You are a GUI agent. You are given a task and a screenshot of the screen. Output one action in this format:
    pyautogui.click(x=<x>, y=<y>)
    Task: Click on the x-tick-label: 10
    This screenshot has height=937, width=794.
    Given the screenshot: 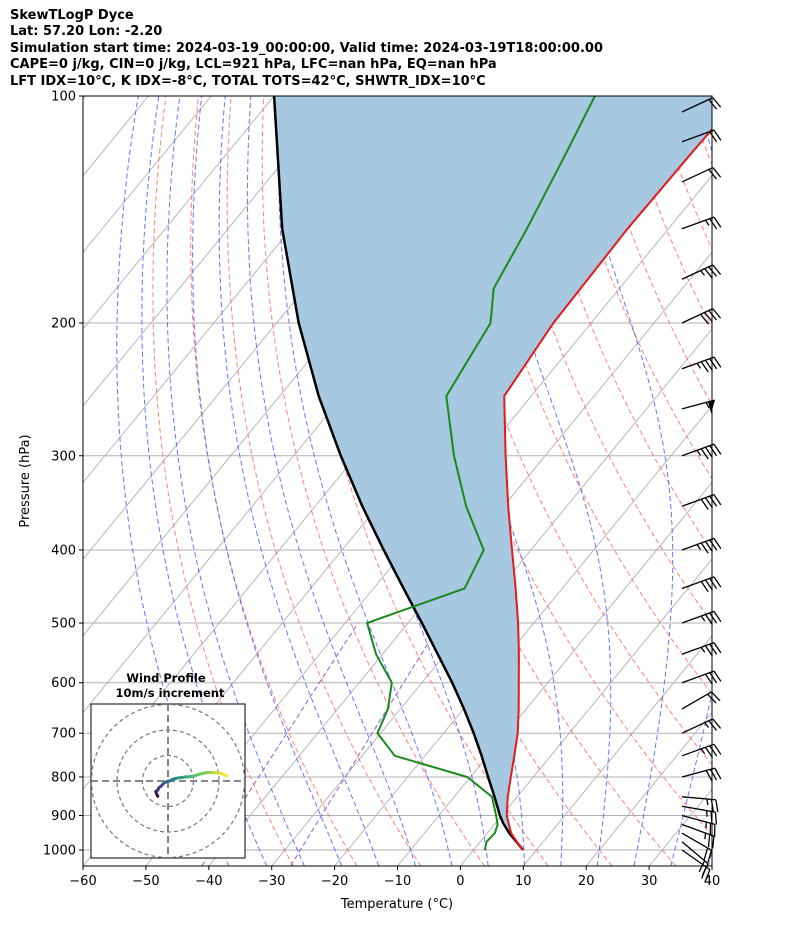 What is the action you would take?
    pyautogui.click(x=523, y=881)
    